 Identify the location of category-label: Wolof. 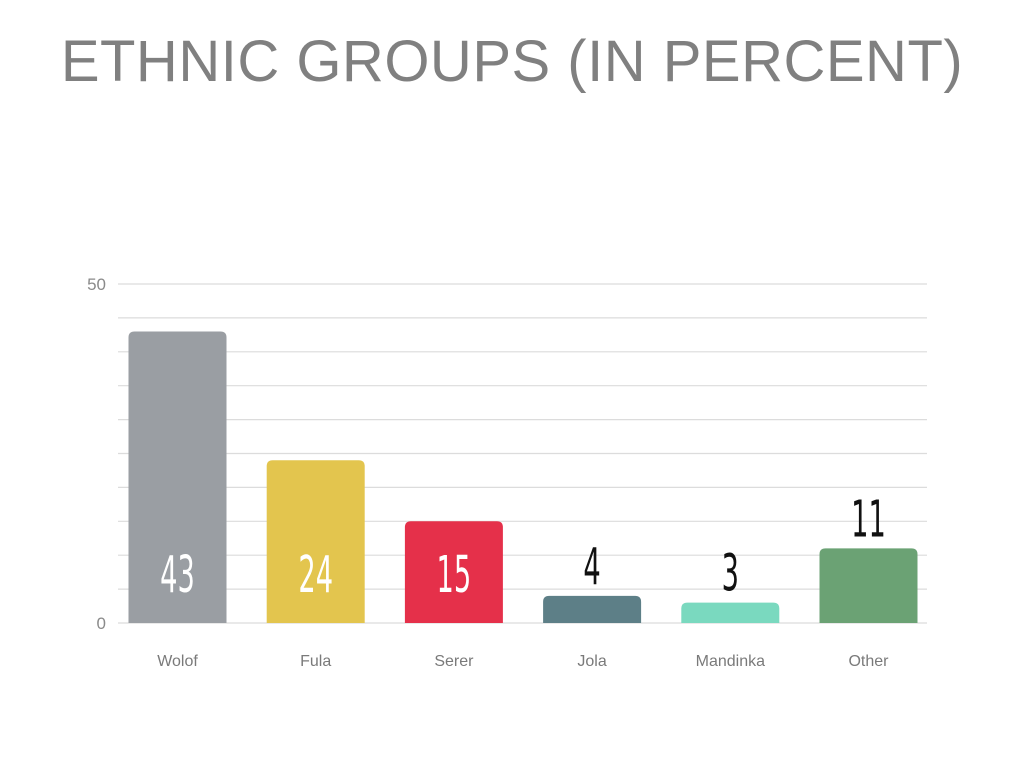
(177, 661).